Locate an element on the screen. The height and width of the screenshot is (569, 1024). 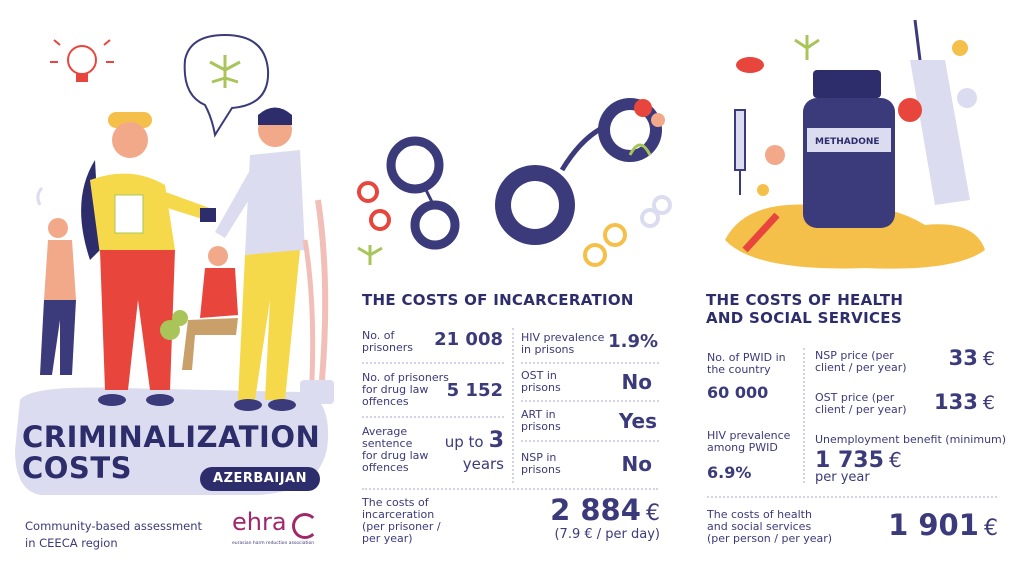
leaf-icon is located at coordinates (807, 47).